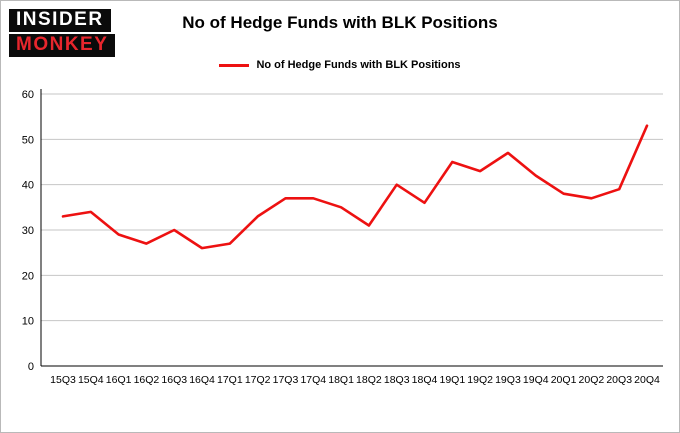 This screenshot has width=680, height=433. What do you see at coordinates (313, 380) in the screenshot?
I see `x-tick-label: 17Q4` at bounding box center [313, 380].